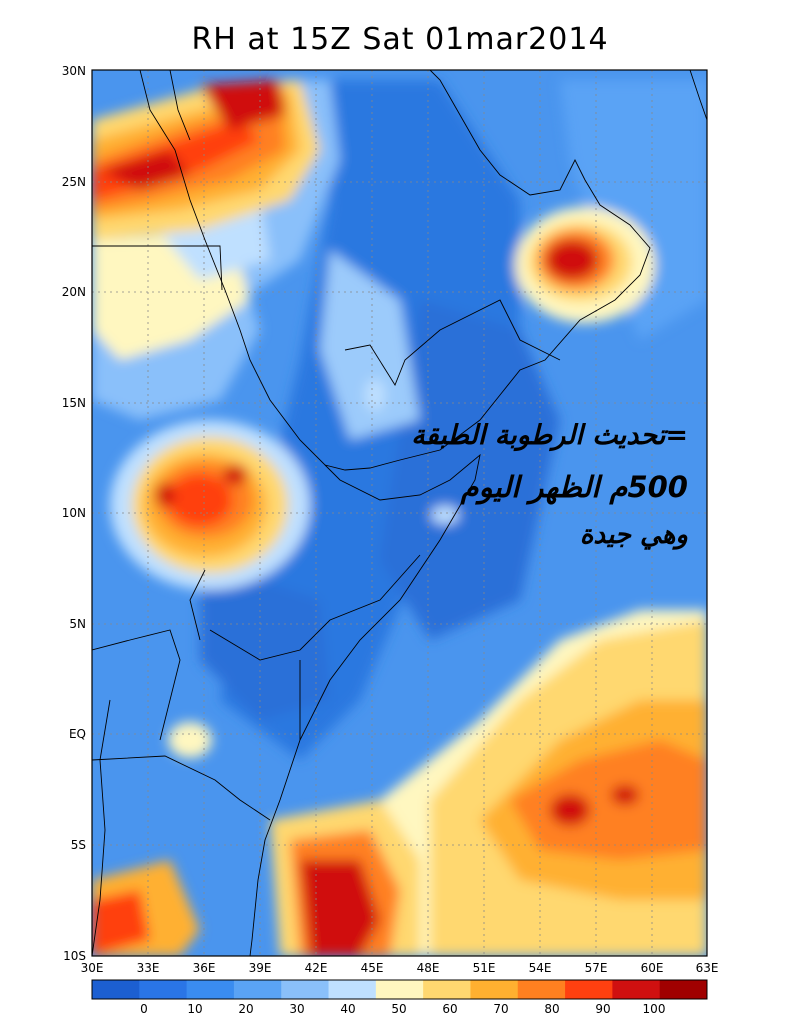 The image size is (800, 1024). What do you see at coordinates (633, 535) in the screenshot?
I see `overlay-line-3: وهي جيدة` at bounding box center [633, 535].